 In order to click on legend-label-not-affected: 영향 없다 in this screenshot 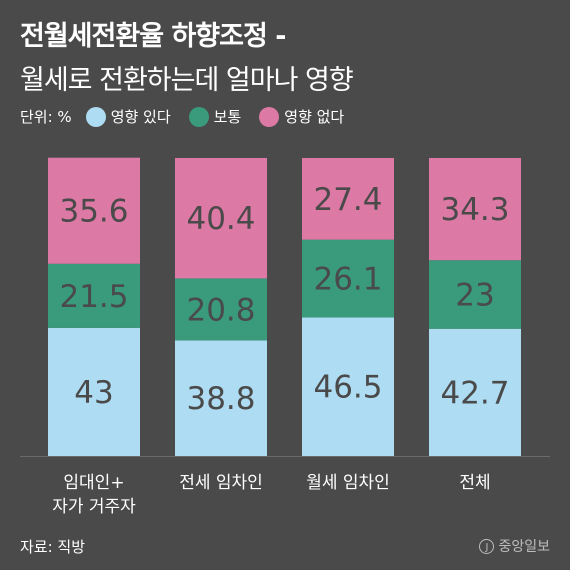, I will do `click(314, 117)`.